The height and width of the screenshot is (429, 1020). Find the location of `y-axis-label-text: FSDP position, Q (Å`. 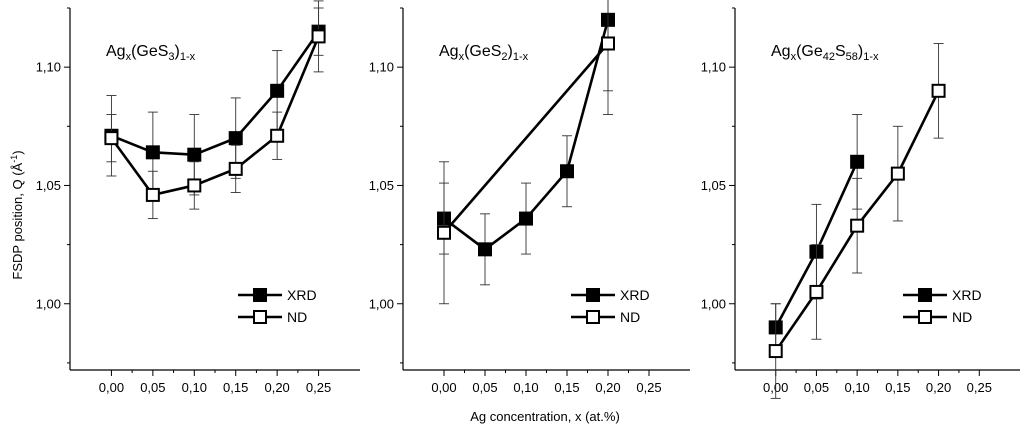

y-axis-label-text: FSDP position, Q (Å is located at coordinates (17, 220).